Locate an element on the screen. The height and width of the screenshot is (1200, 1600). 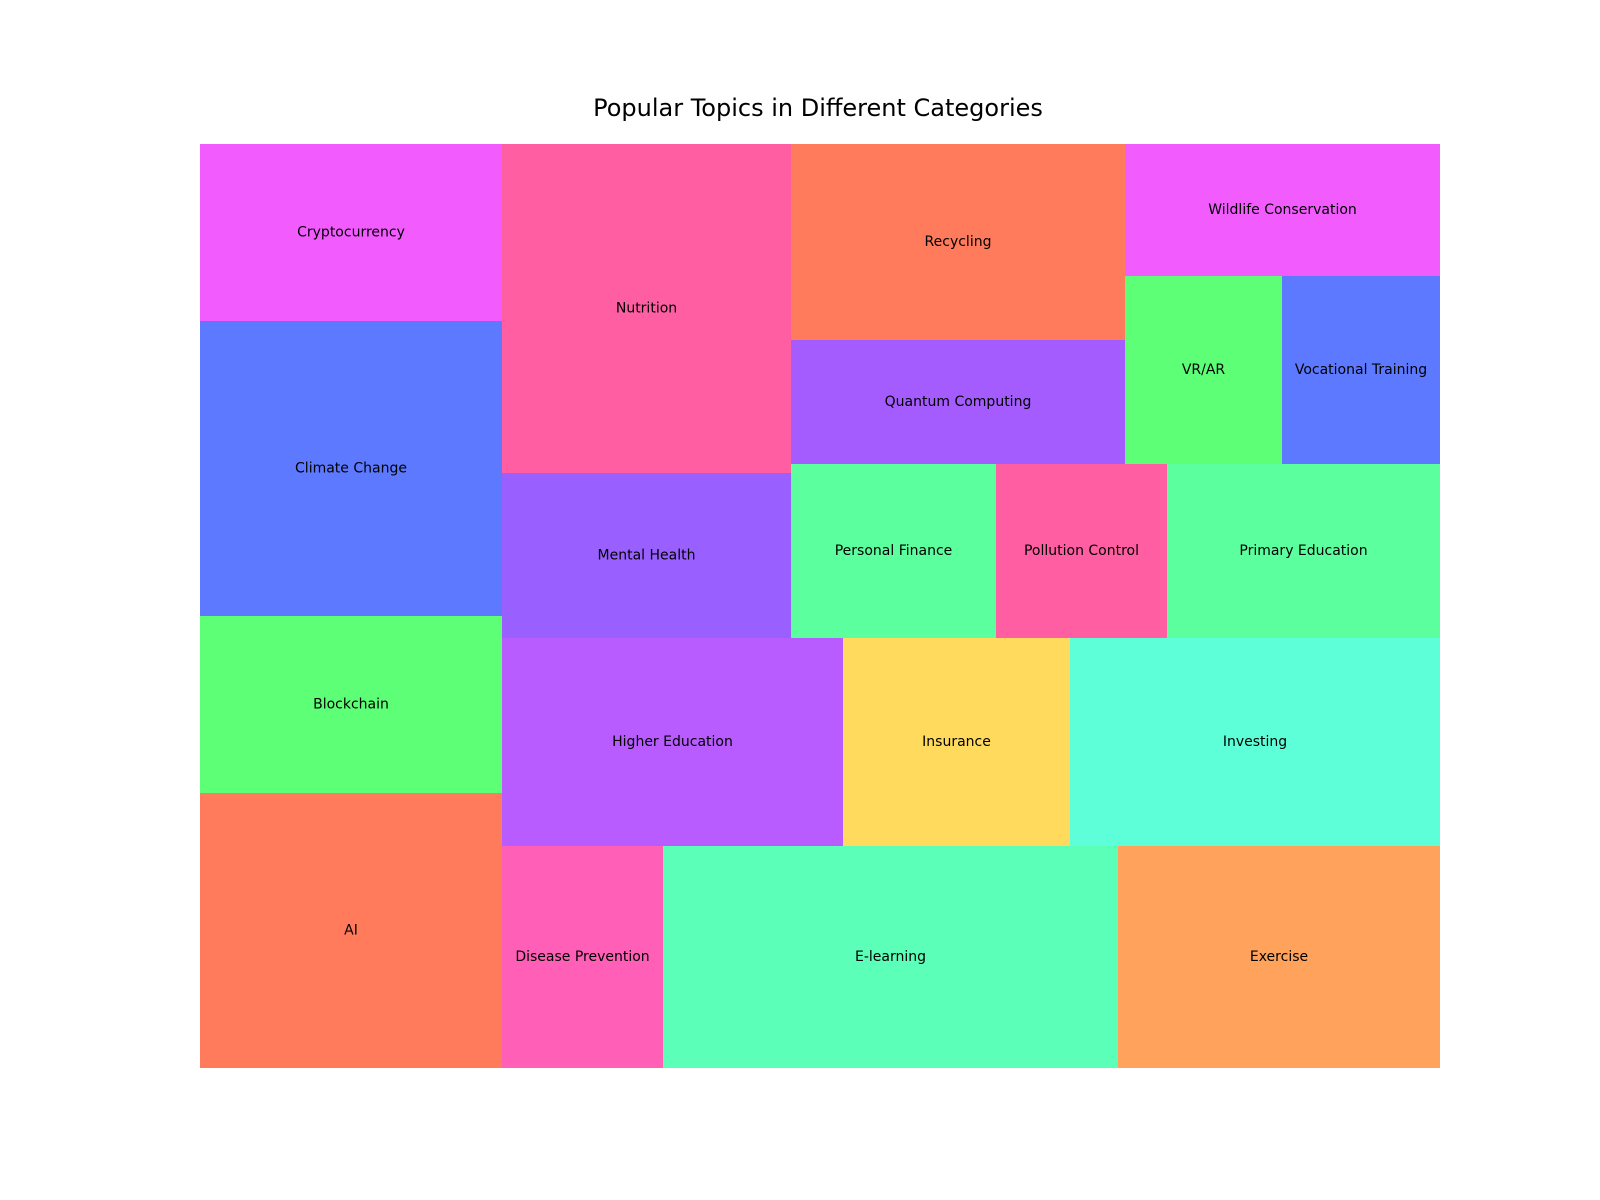
treemap-cell-vocational-training is located at coordinates (1361, 370).